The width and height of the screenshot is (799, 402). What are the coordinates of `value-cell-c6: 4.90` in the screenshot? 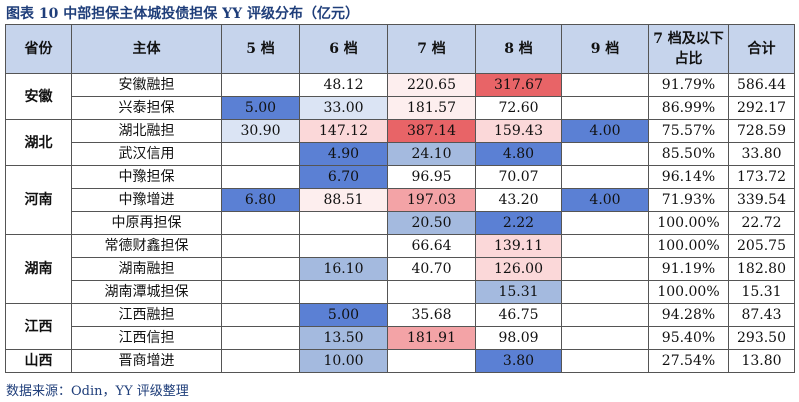 It's located at (343, 154).